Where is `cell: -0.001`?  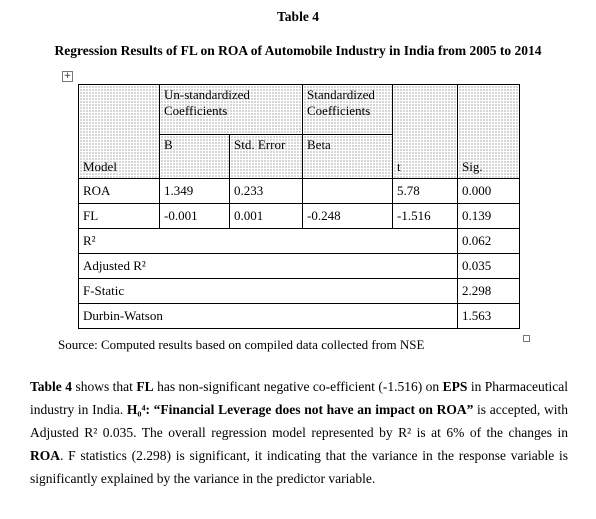
cell: -0.001 is located at coordinates (194, 216).